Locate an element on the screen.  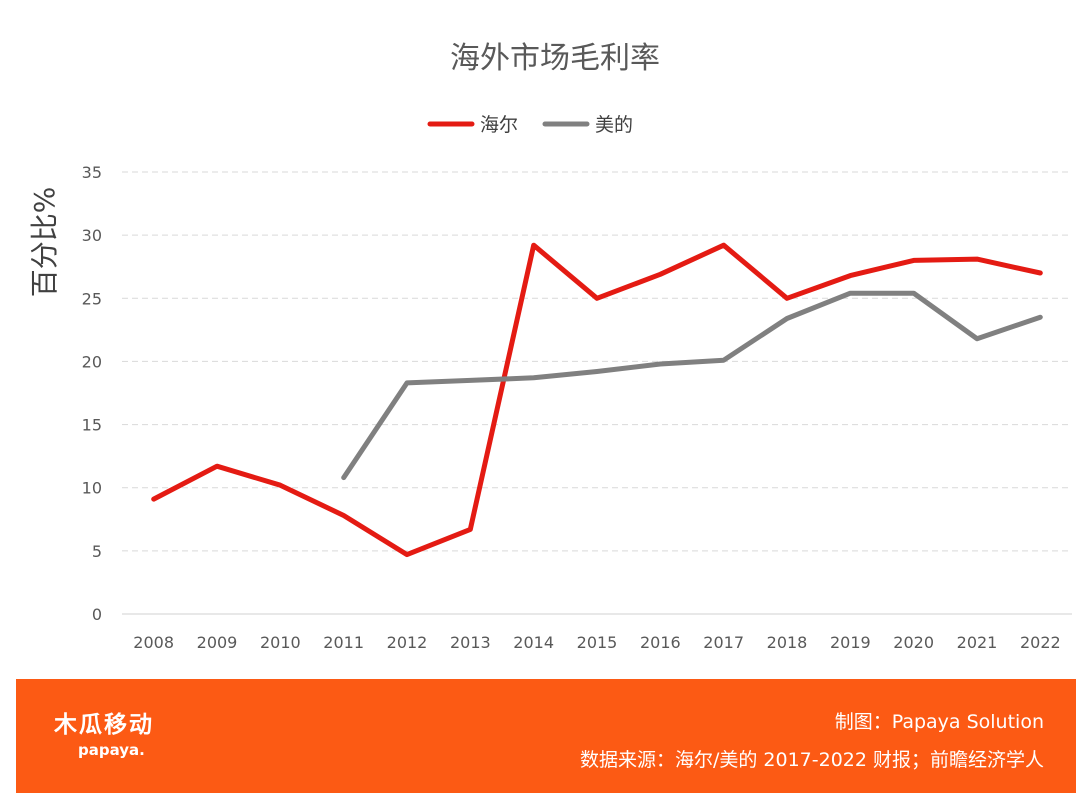
y-tick-label: 35 is located at coordinates (92, 172).